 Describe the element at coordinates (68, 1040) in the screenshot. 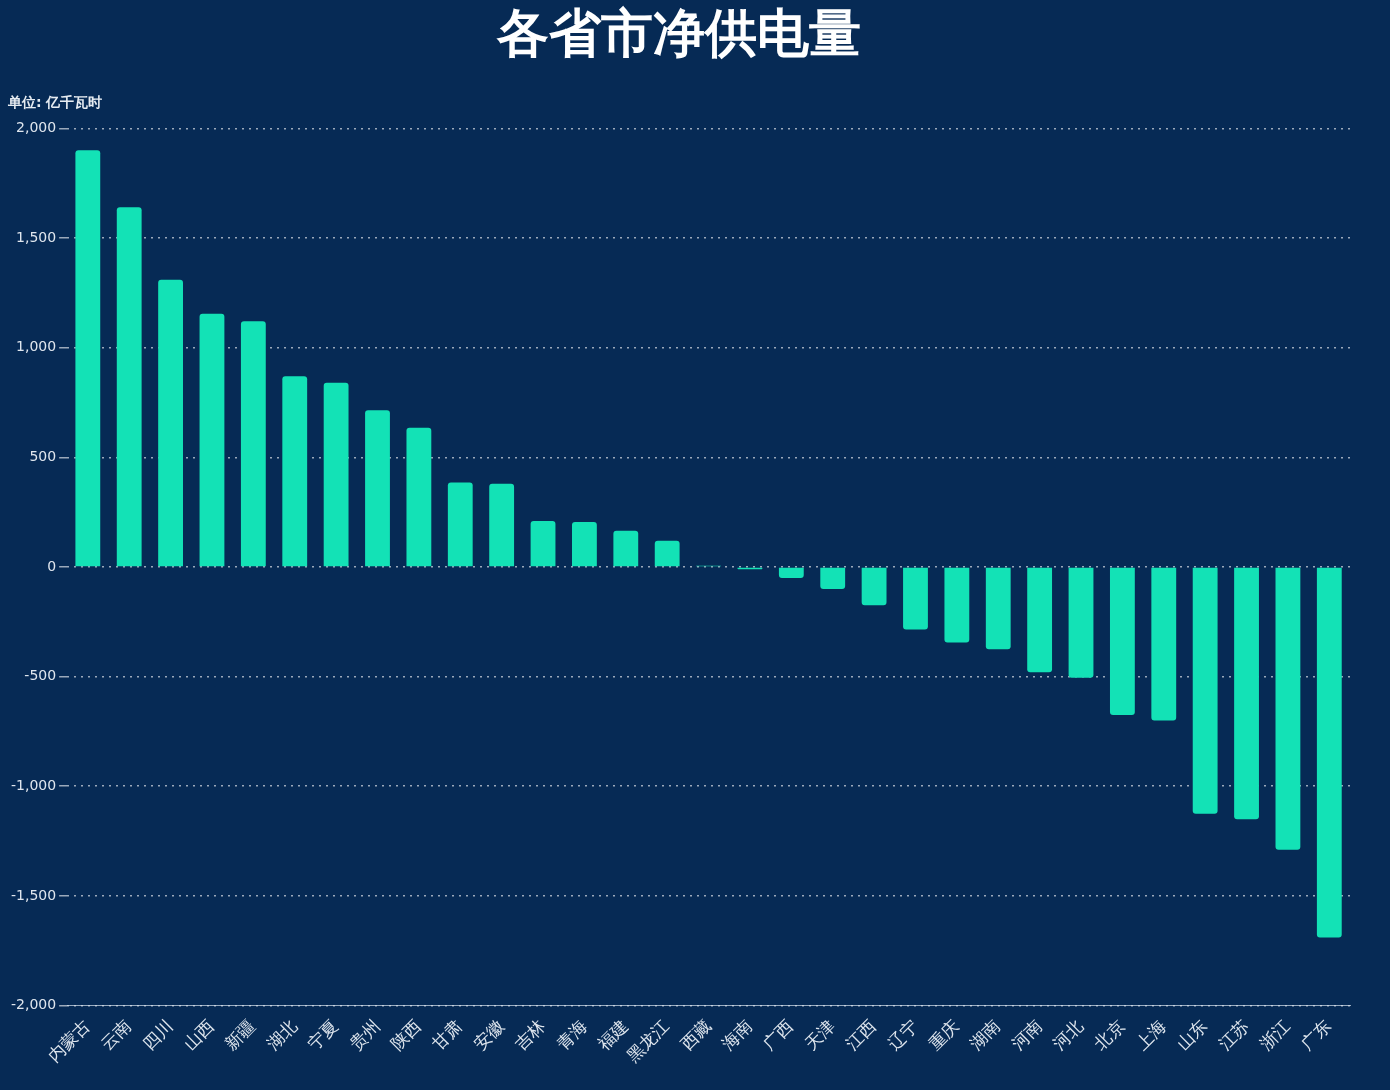

I see `x-tick-label: 内蒙古` at that location.